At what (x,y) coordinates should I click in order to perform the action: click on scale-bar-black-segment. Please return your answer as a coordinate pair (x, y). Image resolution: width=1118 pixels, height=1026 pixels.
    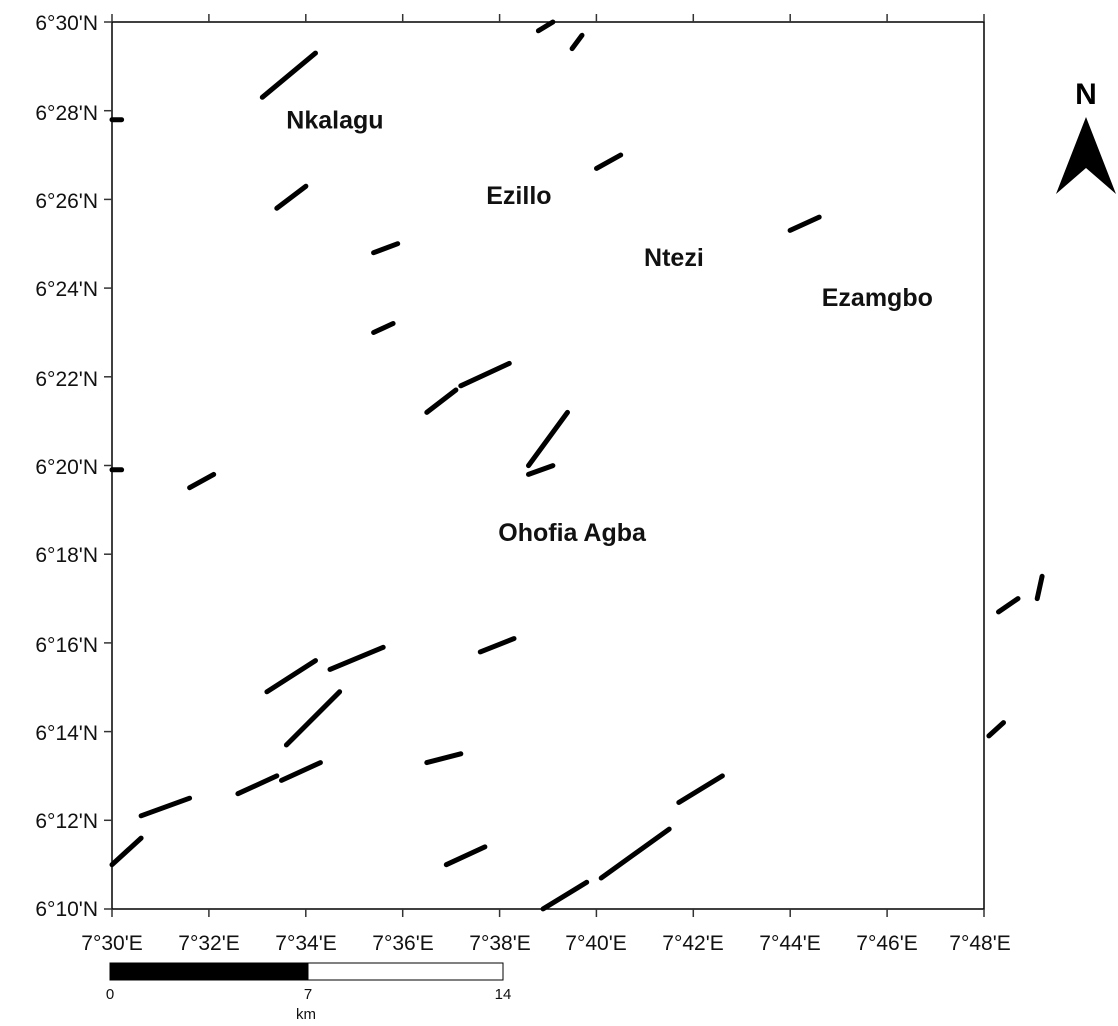
    Looking at the image, I should click on (209, 971).